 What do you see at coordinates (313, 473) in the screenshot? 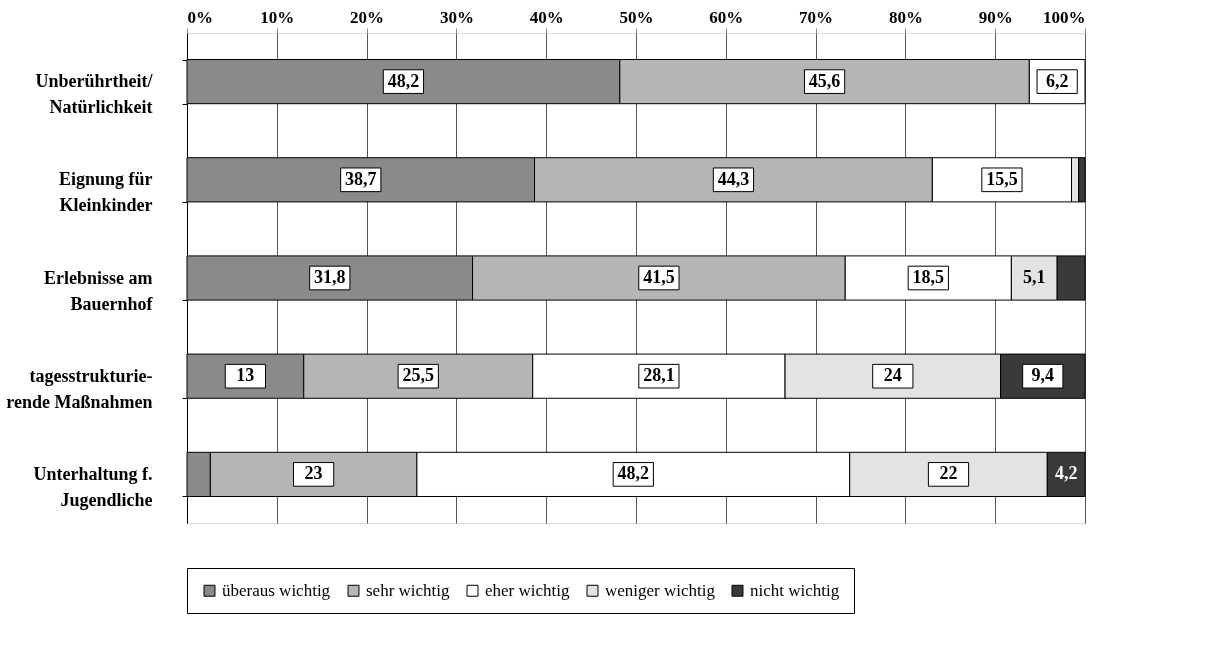
I see `data-label: 23` at bounding box center [313, 473].